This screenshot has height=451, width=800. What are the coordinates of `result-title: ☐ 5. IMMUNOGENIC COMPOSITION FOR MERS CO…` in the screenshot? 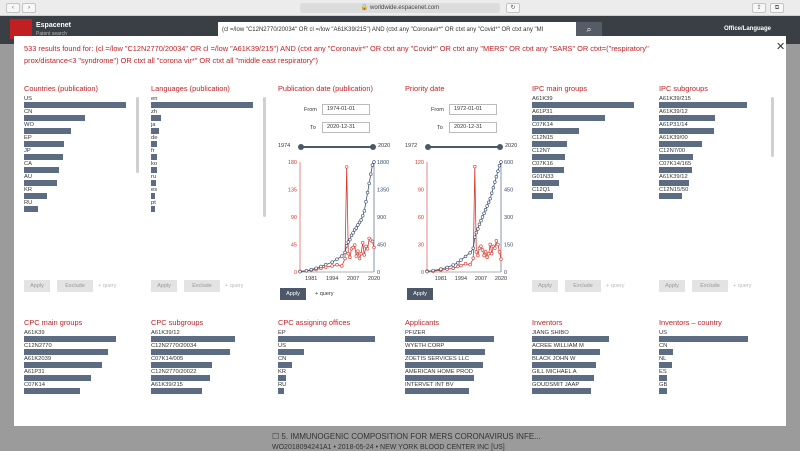 It's located at (406, 436).